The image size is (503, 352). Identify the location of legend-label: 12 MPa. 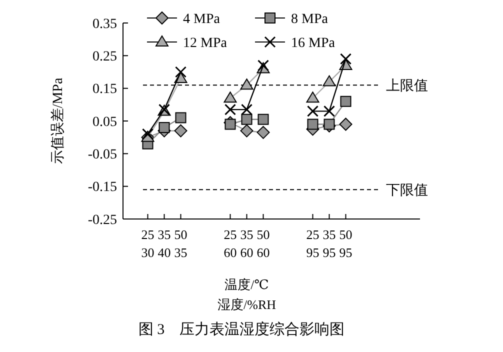
(205, 43).